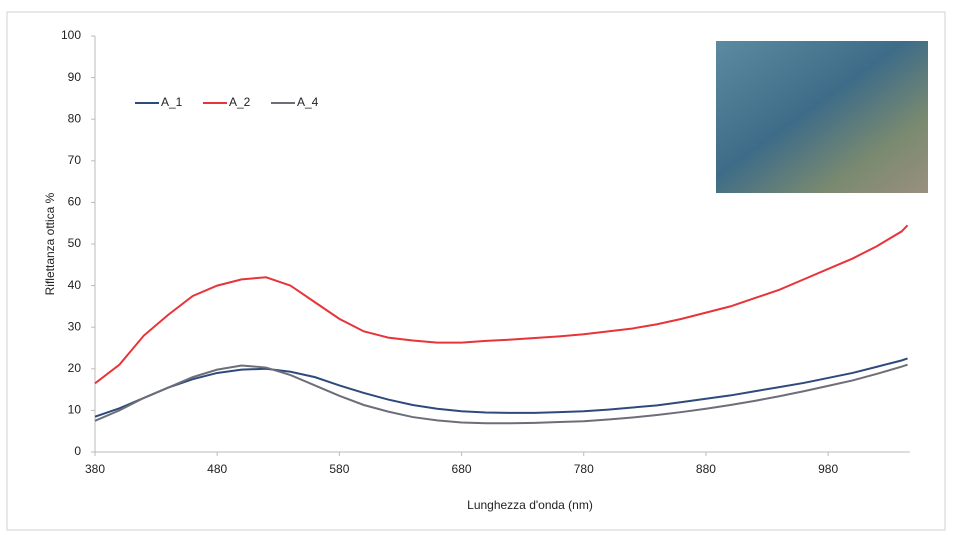 The image size is (954, 541). I want to click on x-tick-label: 480, so click(217, 469).